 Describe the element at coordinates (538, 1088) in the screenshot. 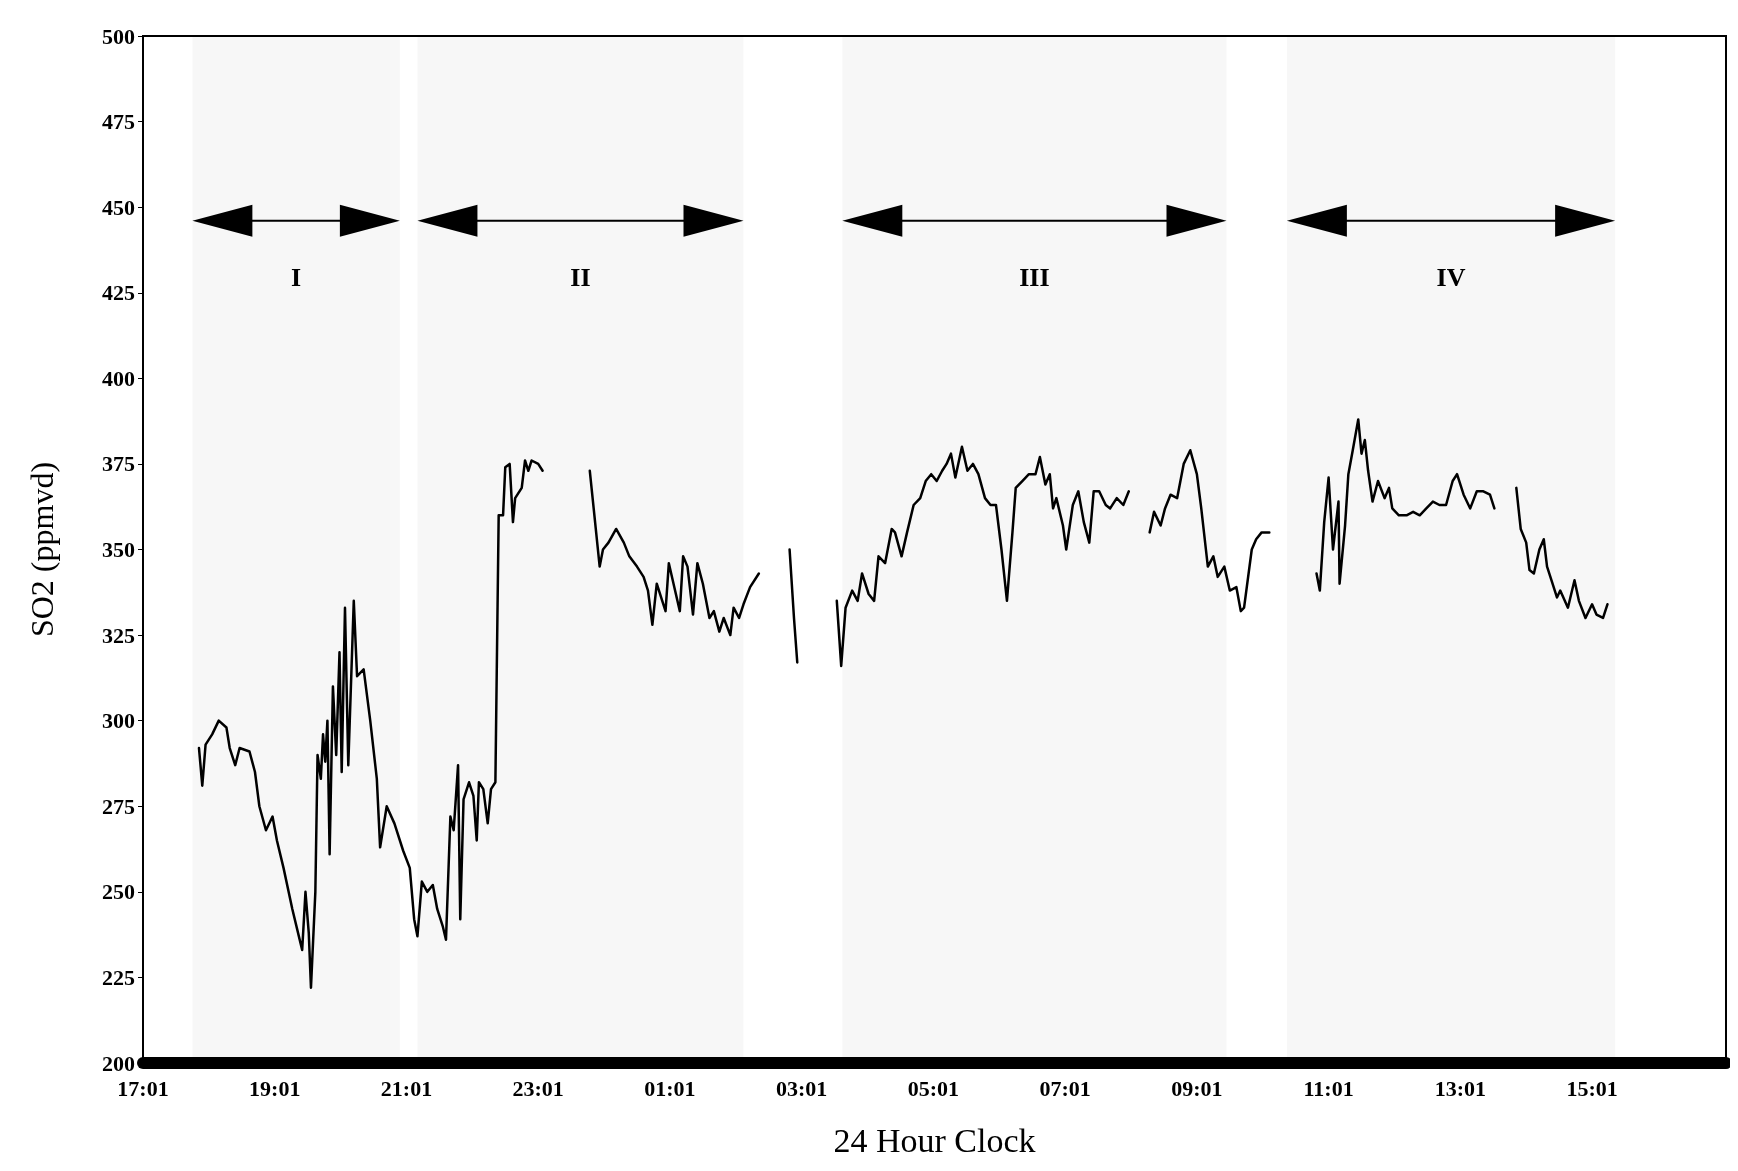

I see `x-tick-label: 23:01` at that location.